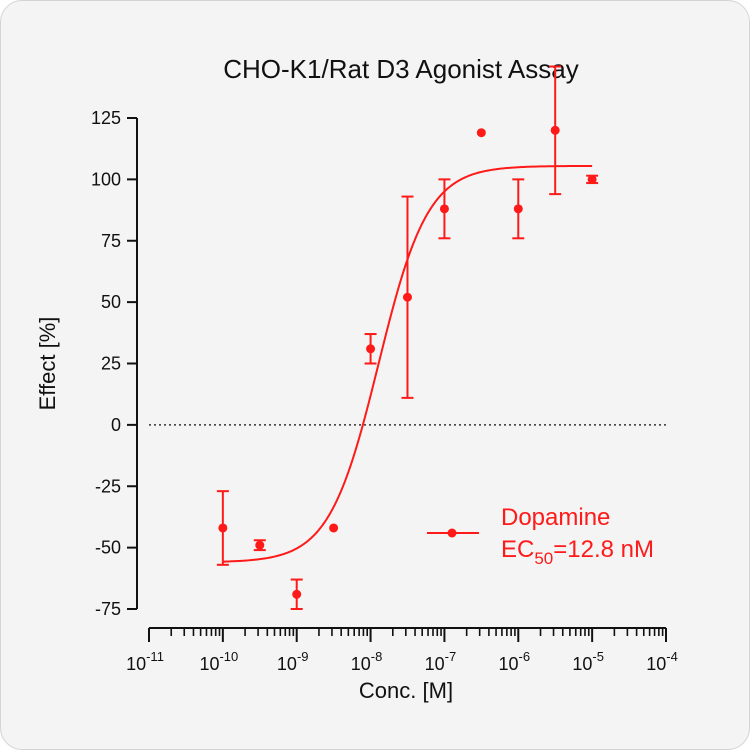 Image resolution: width=750 pixels, height=750 pixels. What do you see at coordinates (116, 425) in the screenshot?
I see `y-tick-label: 0` at bounding box center [116, 425].